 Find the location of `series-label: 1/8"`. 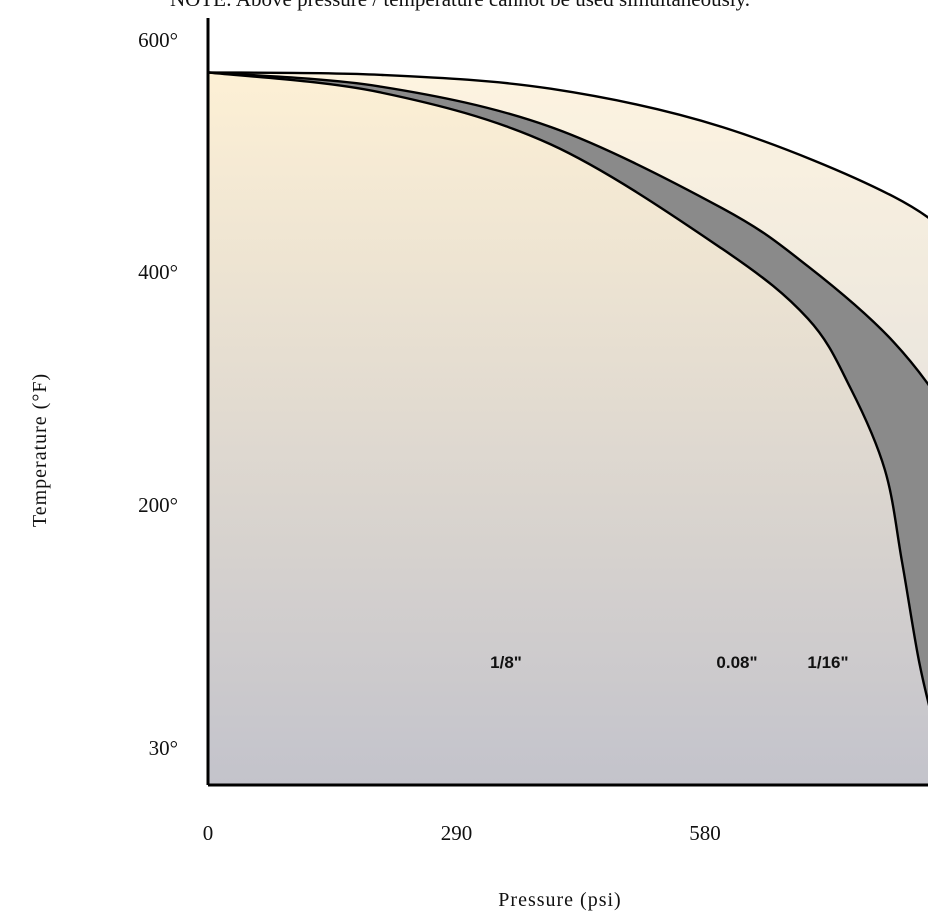

series-label: 1/8" is located at coordinates (506, 662).